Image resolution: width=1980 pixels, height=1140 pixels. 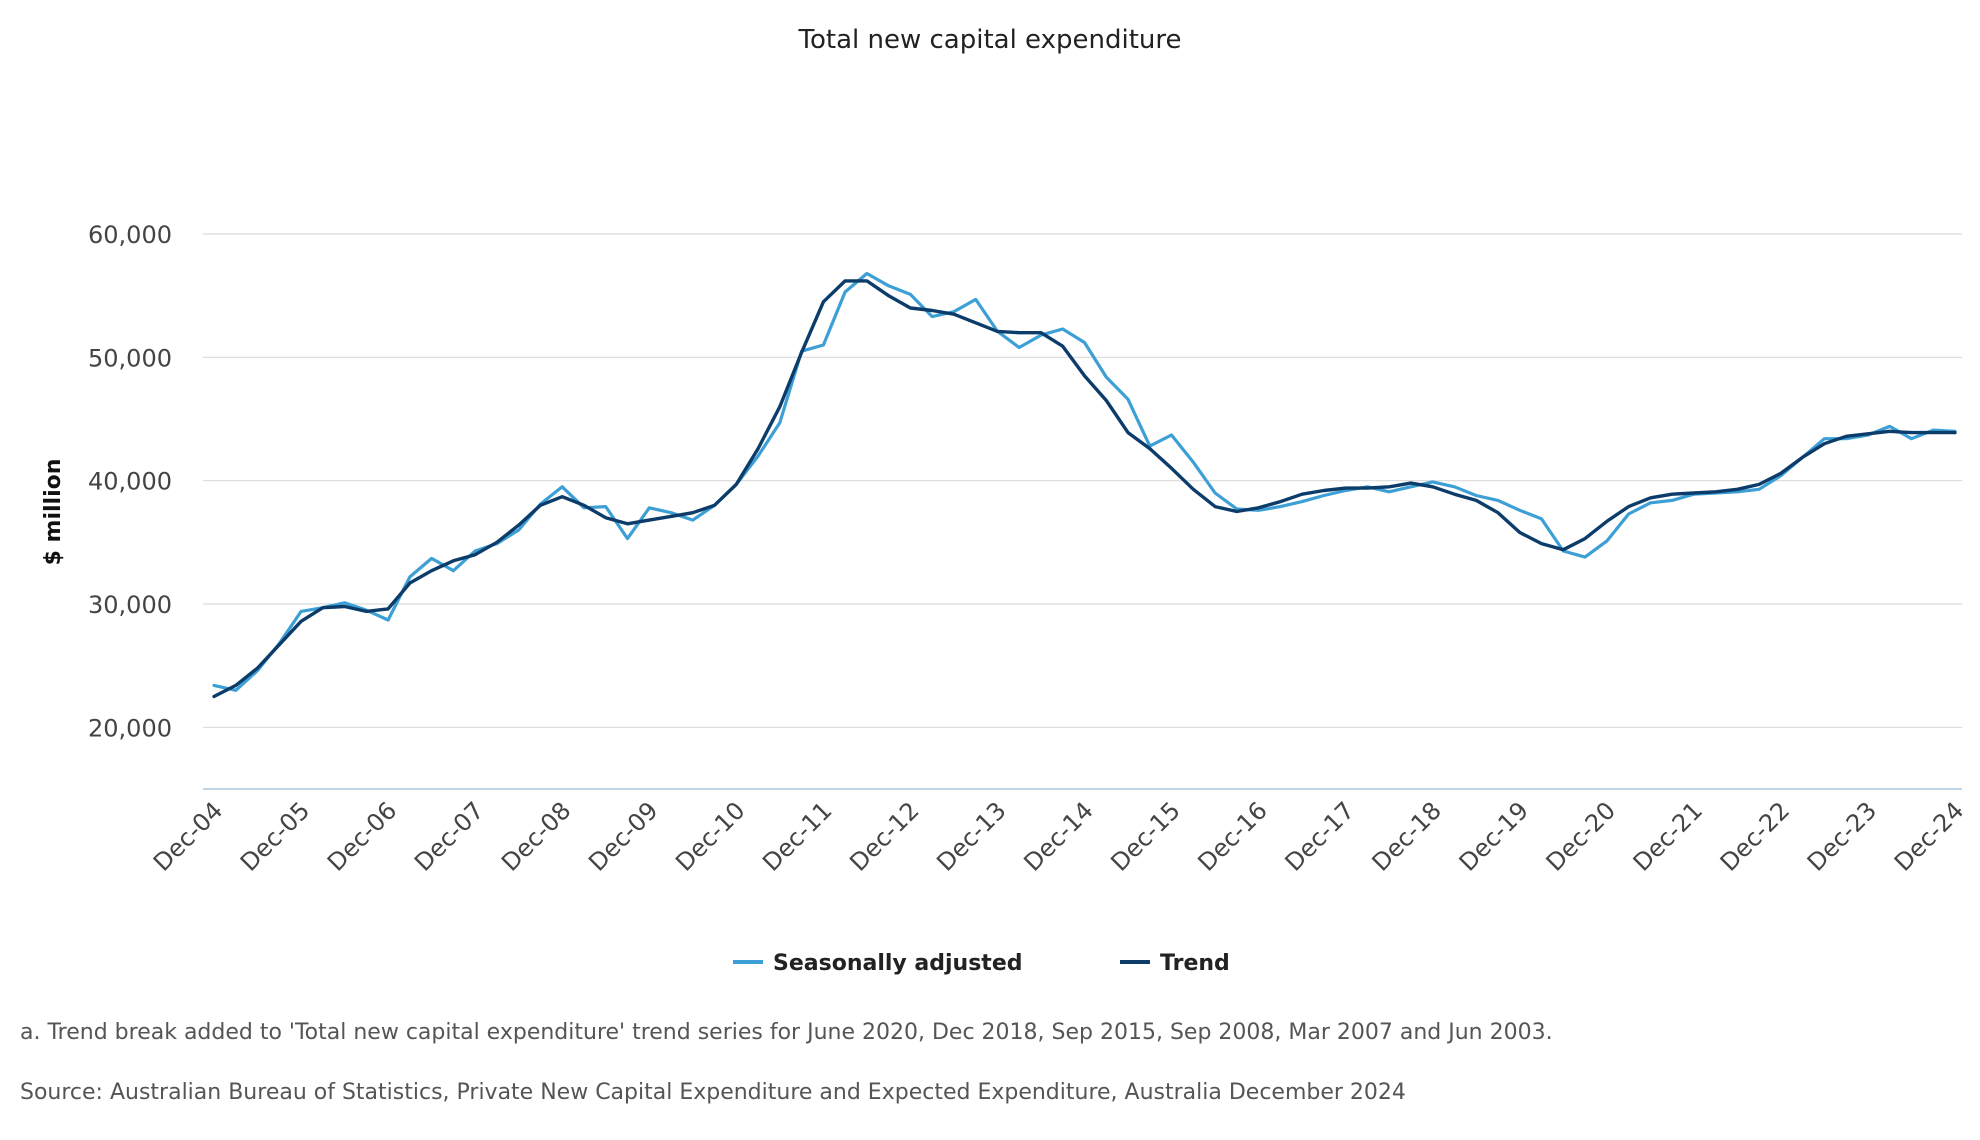 What do you see at coordinates (1494, 836) in the screenshot?
I see `x-tick-label: Dec-19` at bounding box center [1494, 836].